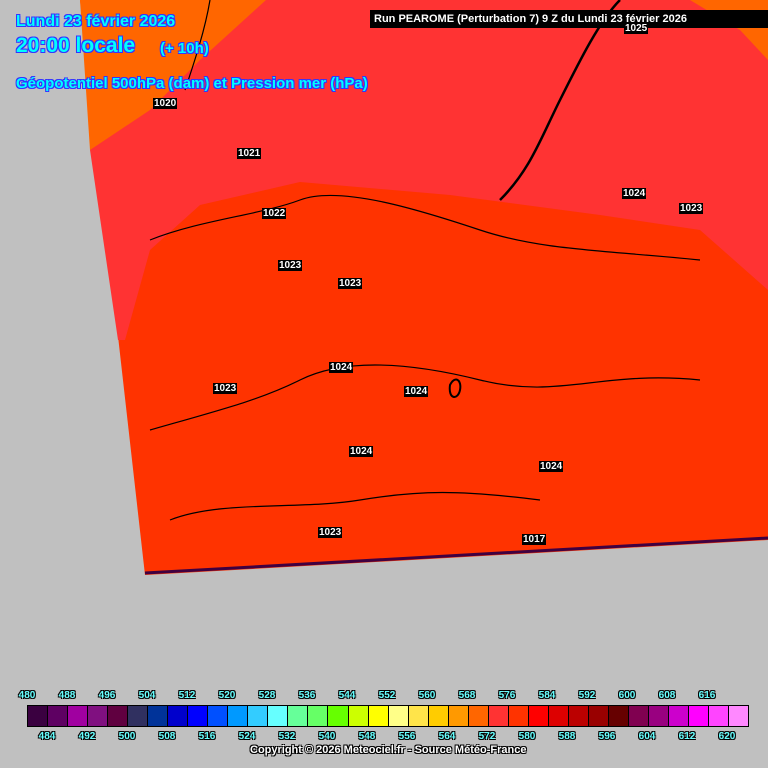  Describe the element at coordinates (347, 695) in the screenshot. I see `scale-label-top: 544` at that location.